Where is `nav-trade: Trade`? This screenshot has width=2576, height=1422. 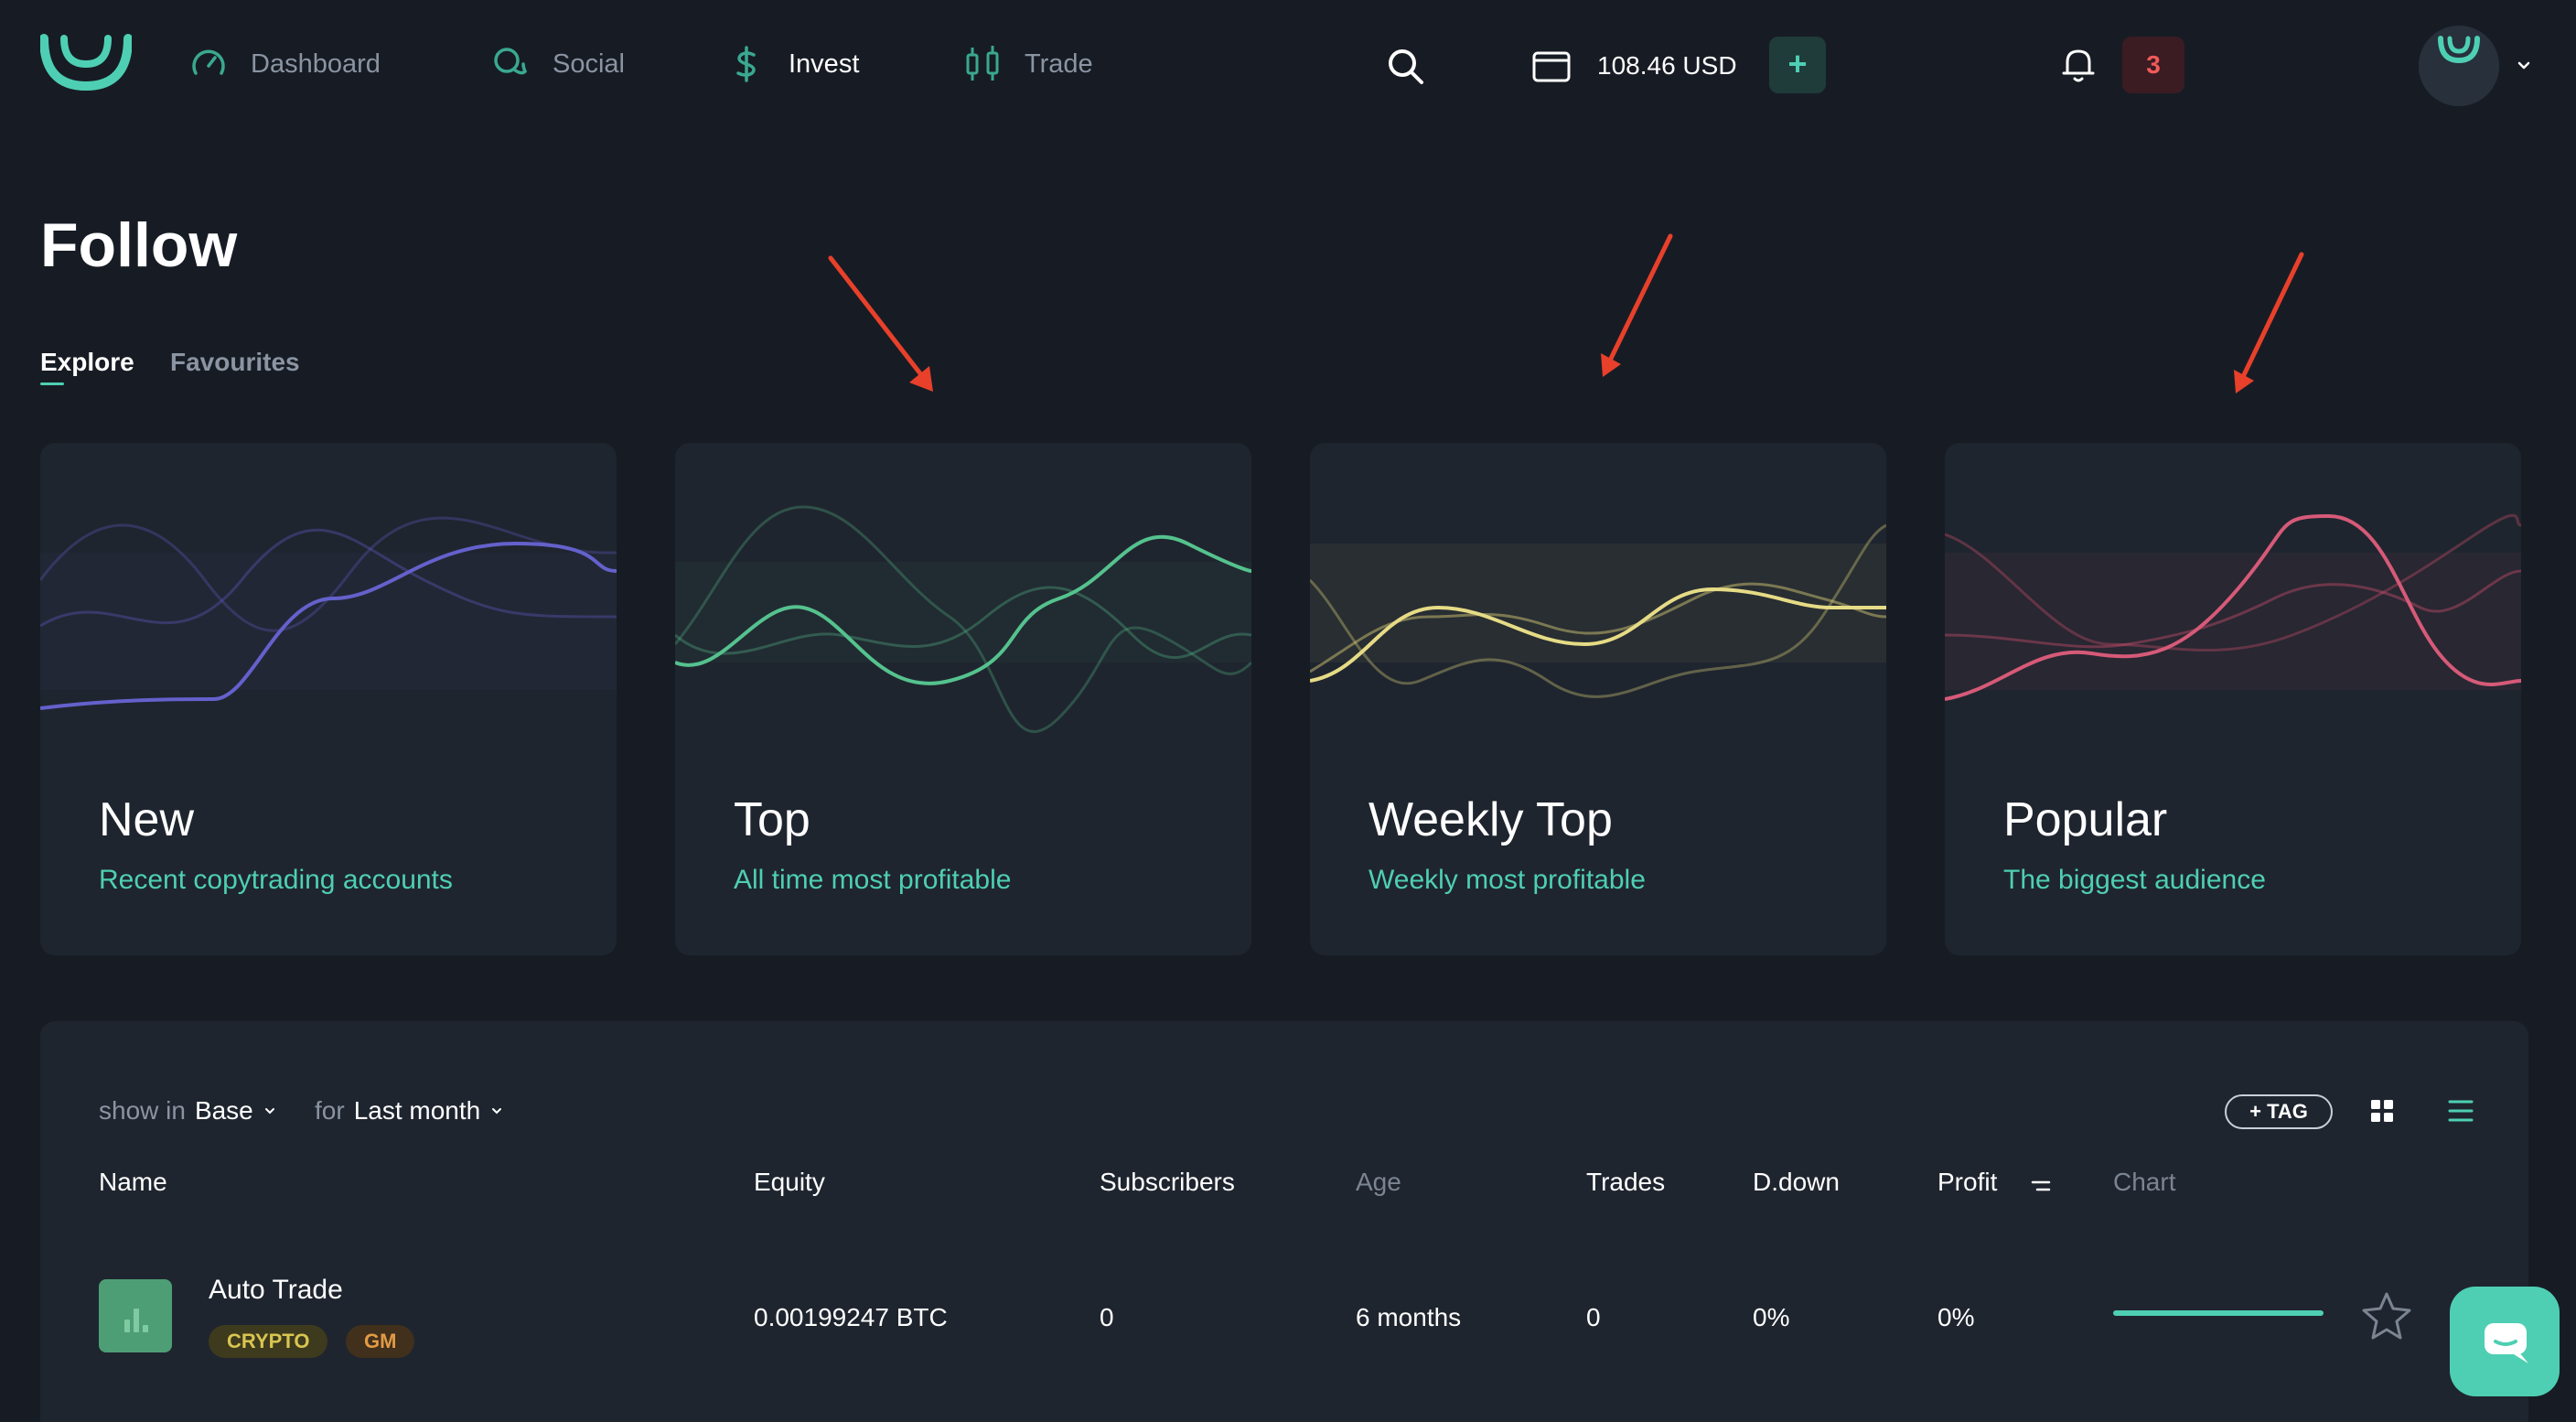 nav-trade: Trade is located at coordinates (1027, 64).